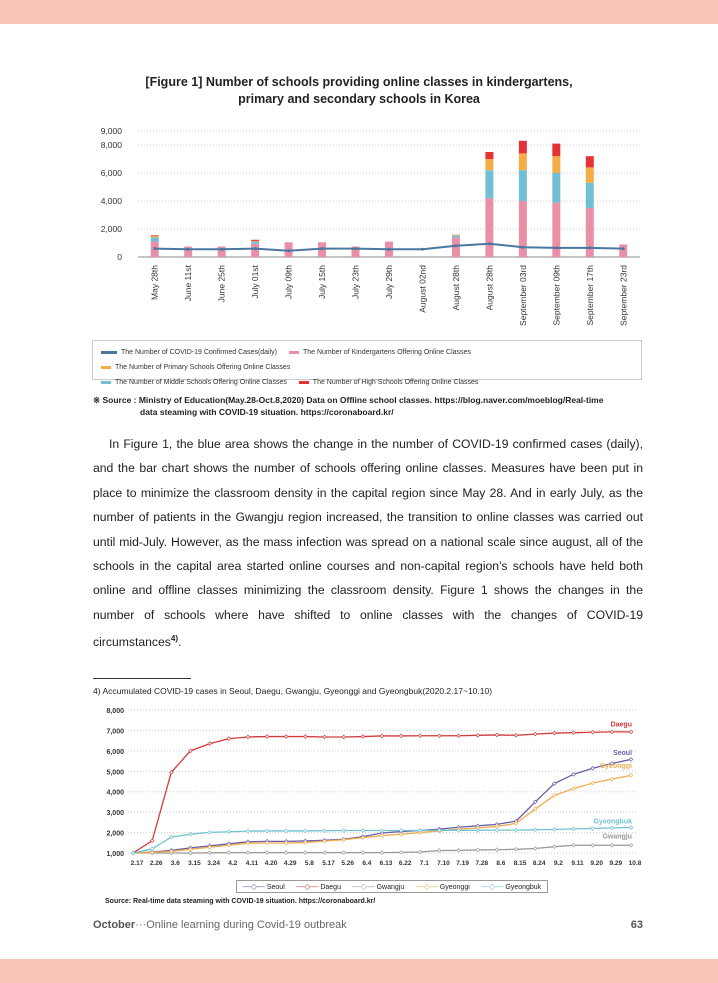  Describe the element at coordinates (289, 282) in the screenshot. I see `x-tick-label: July 09th` at that location.